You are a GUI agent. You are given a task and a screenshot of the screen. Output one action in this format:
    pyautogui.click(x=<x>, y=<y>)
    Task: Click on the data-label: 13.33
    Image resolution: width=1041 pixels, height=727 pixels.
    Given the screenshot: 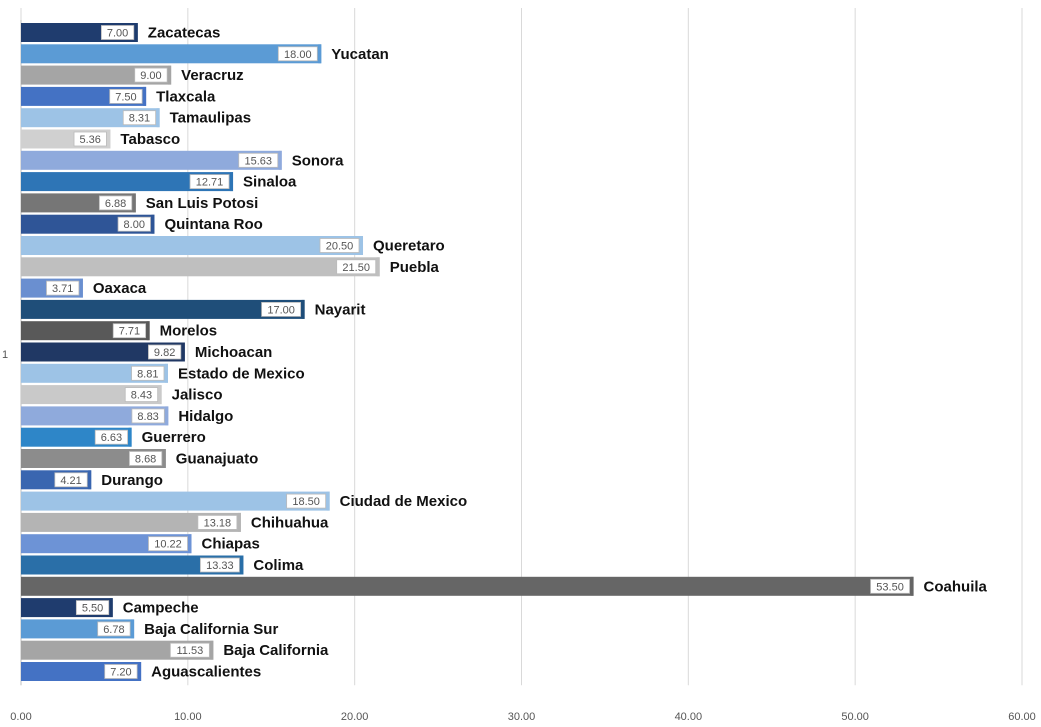 What is the action you would take?
    pyautogui.click(x=220, y=566)
    